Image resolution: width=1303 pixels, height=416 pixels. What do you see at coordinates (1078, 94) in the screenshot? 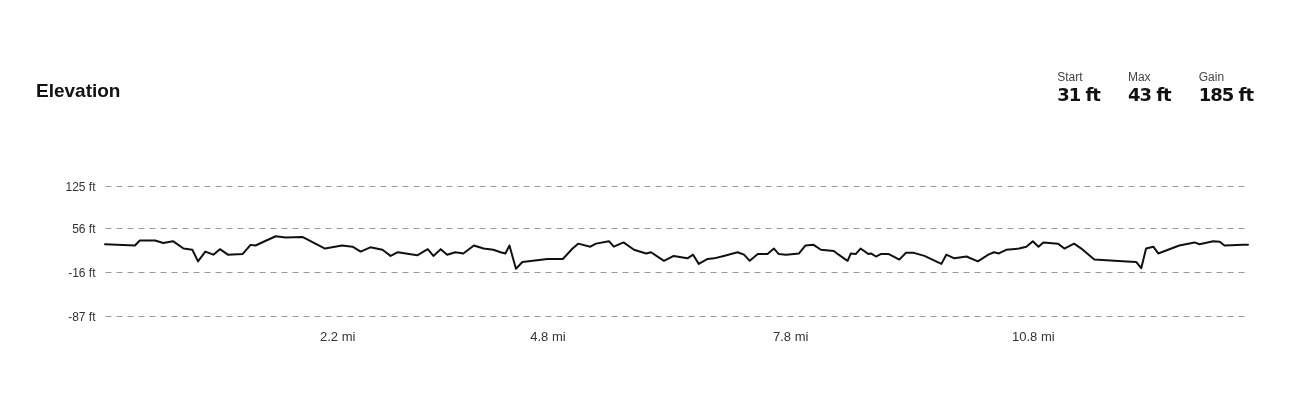
I see `text: 31 ft` at bounding box center [1078, 94].